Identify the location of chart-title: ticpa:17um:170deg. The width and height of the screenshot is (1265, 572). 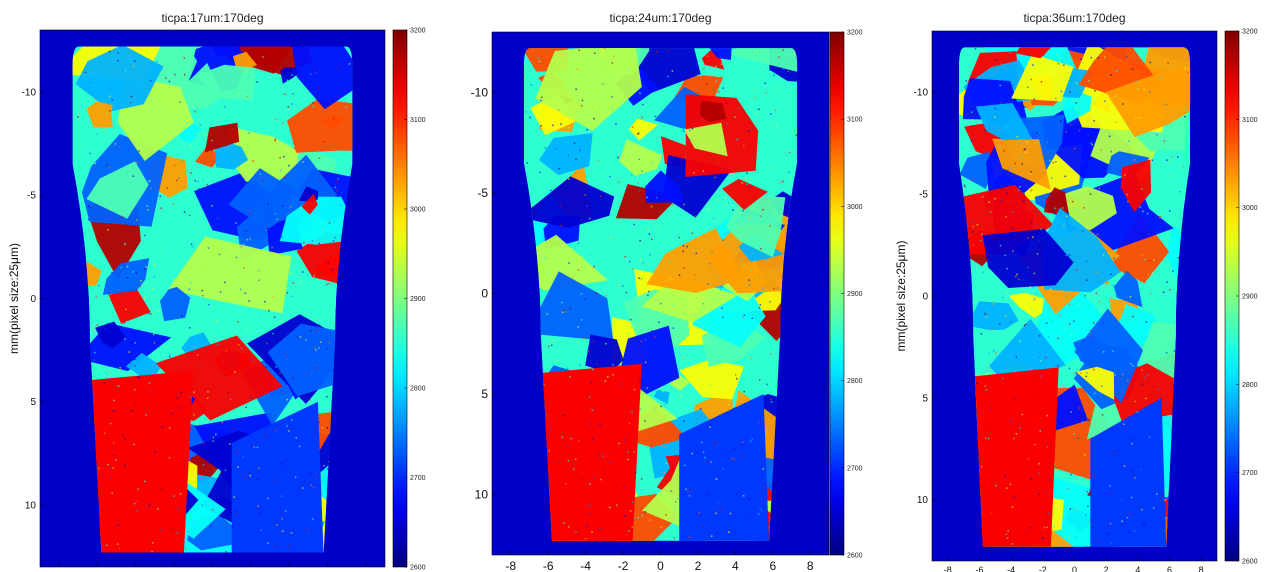
(212, 18).